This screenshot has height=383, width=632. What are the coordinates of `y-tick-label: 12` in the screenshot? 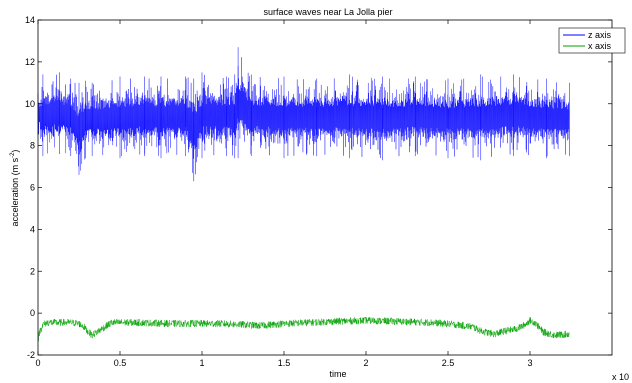 It's located at (30, 62).